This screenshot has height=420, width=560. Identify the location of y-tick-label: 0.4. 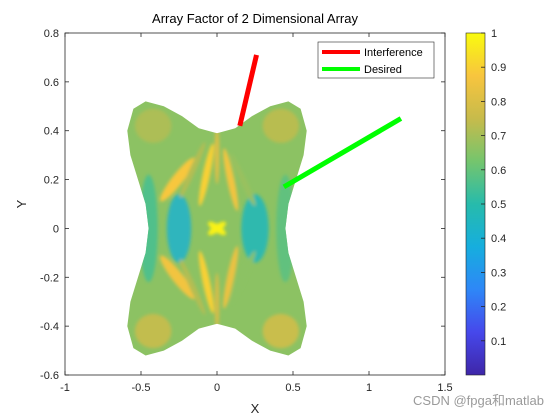
(51, 132).